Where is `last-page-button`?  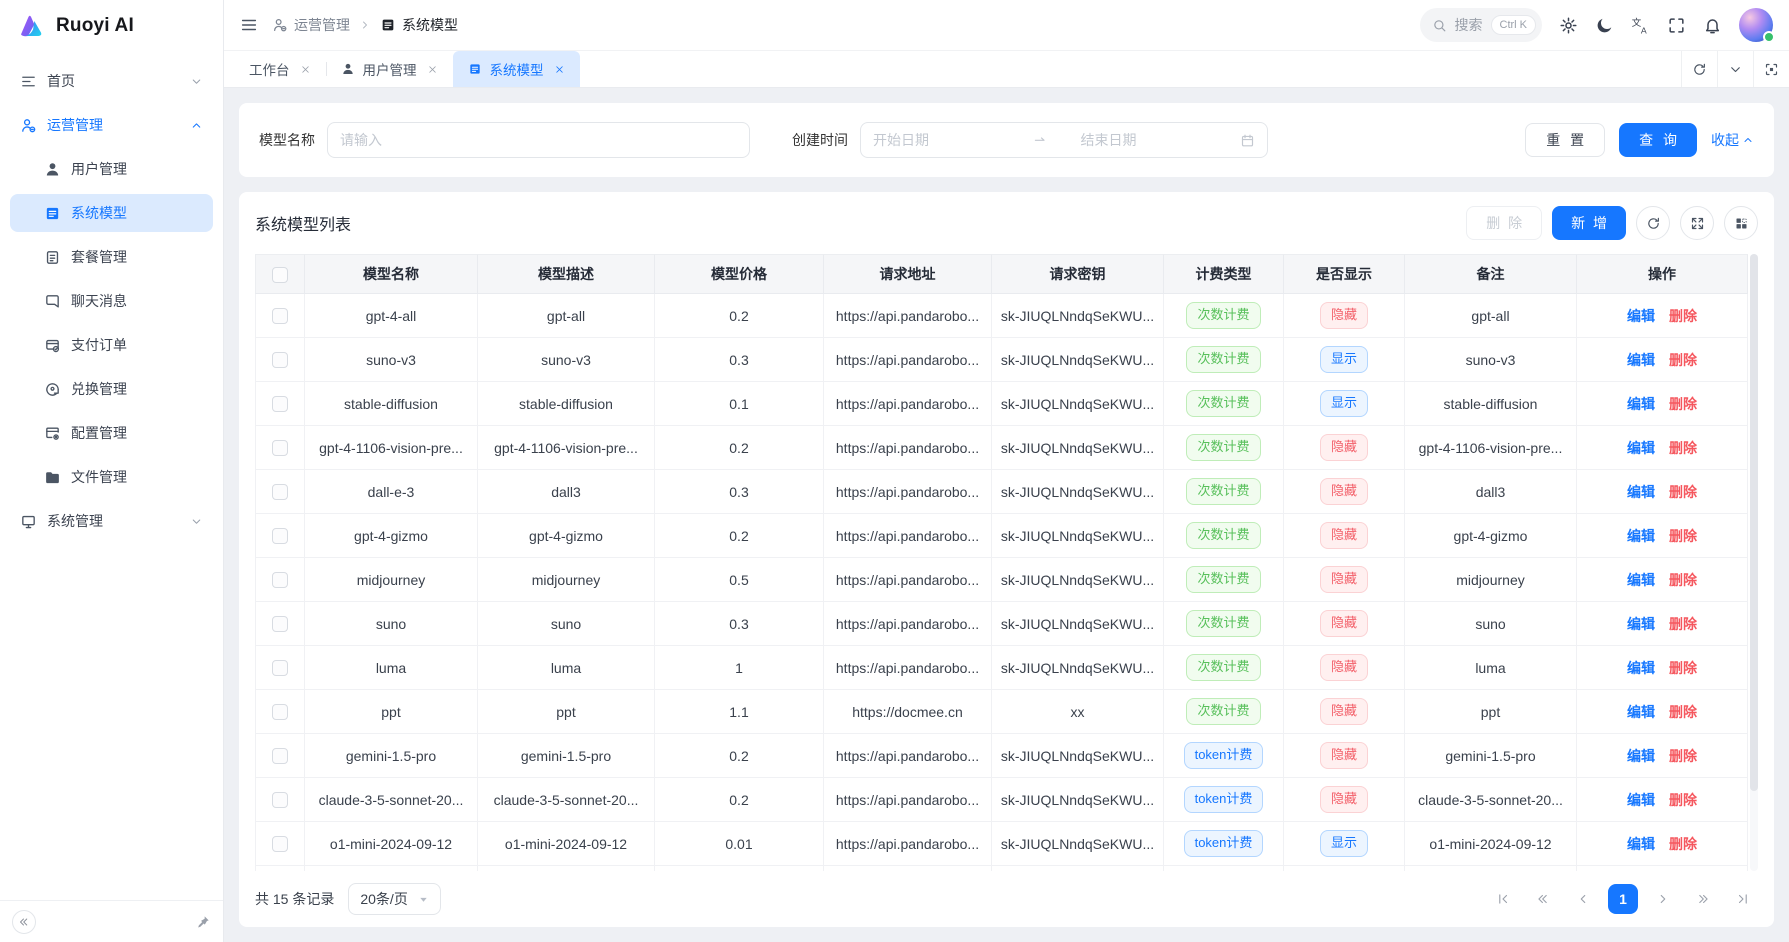 last-page-button is located at coordinates (1743, 899).